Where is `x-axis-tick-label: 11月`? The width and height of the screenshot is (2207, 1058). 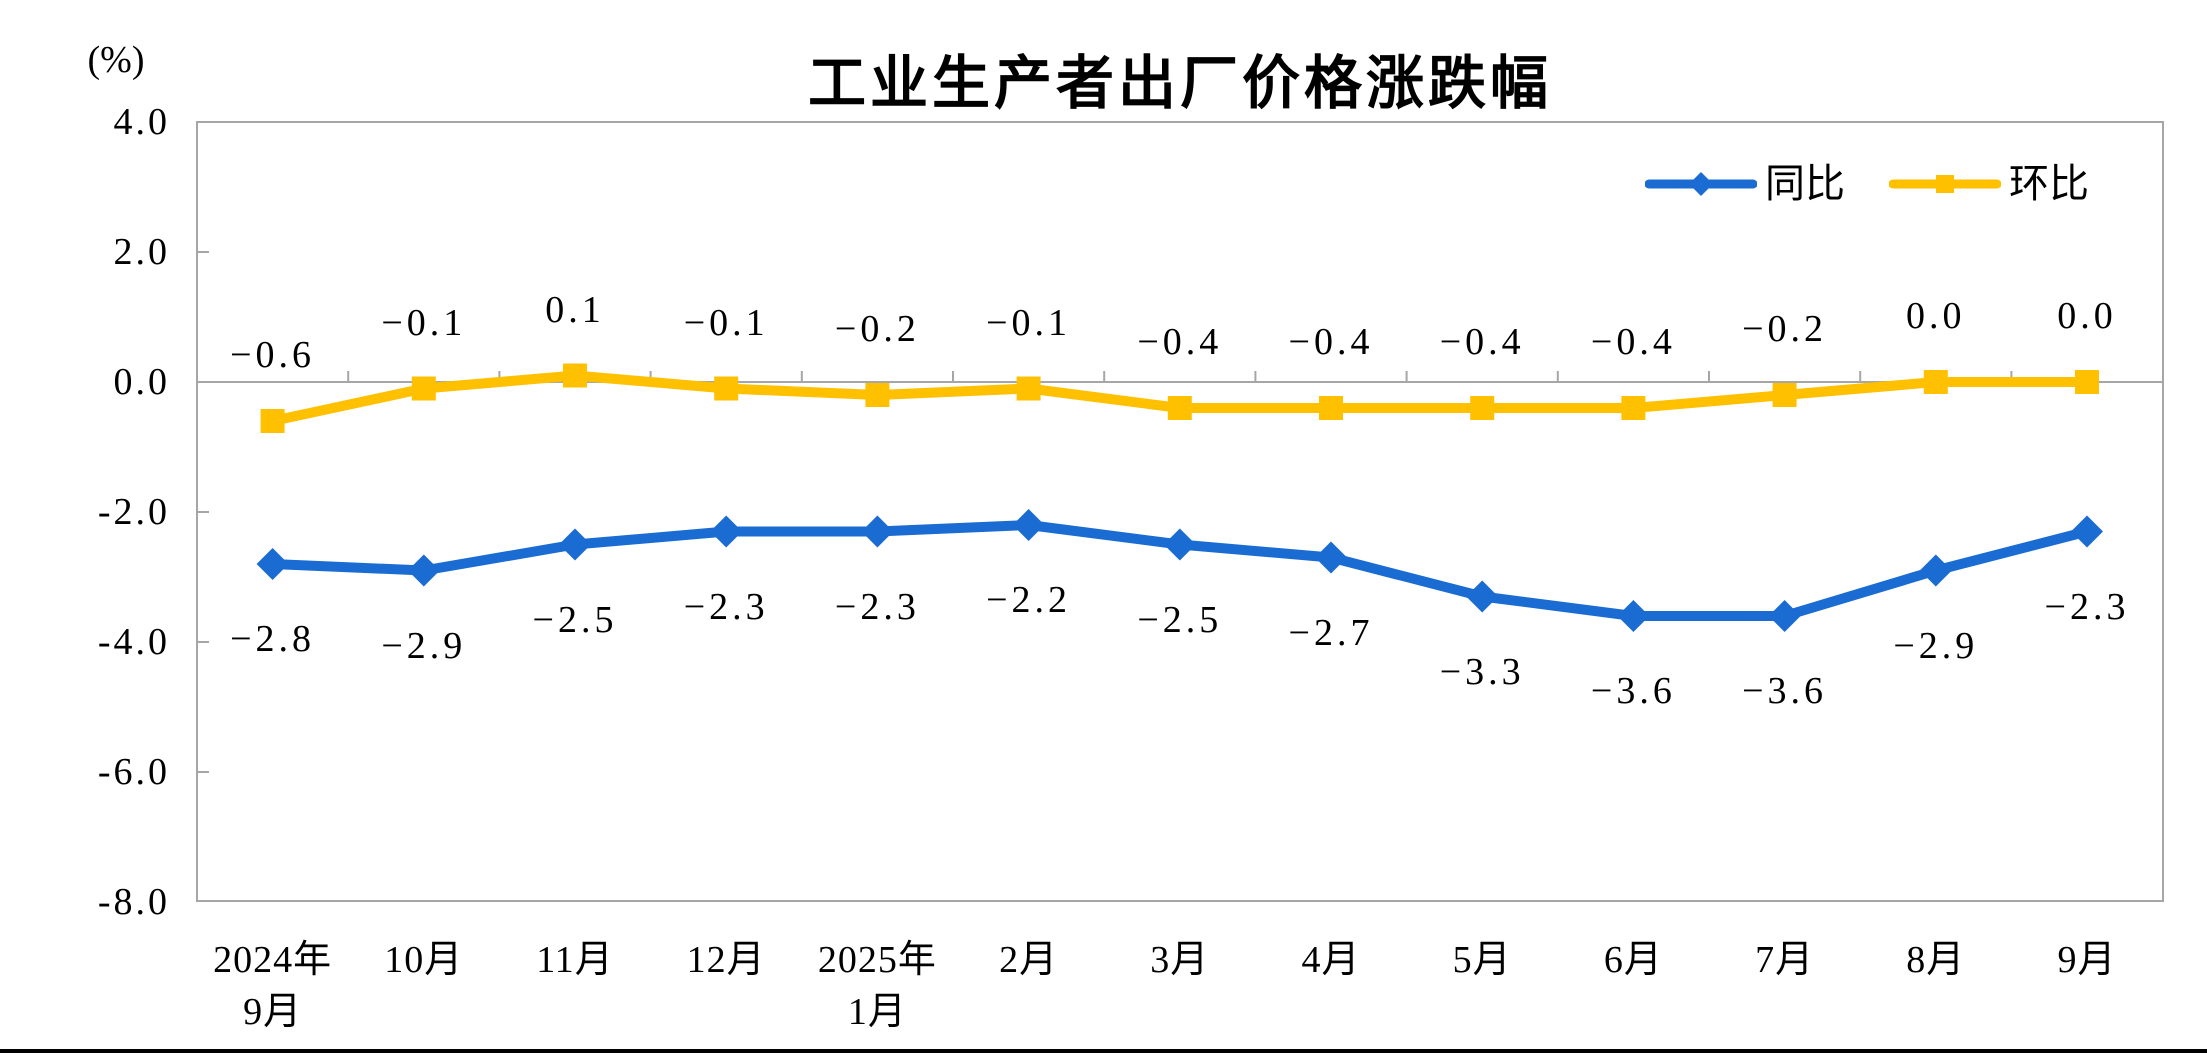 x-axis-tick-label: 11月 is located at coordinates (575, 960).